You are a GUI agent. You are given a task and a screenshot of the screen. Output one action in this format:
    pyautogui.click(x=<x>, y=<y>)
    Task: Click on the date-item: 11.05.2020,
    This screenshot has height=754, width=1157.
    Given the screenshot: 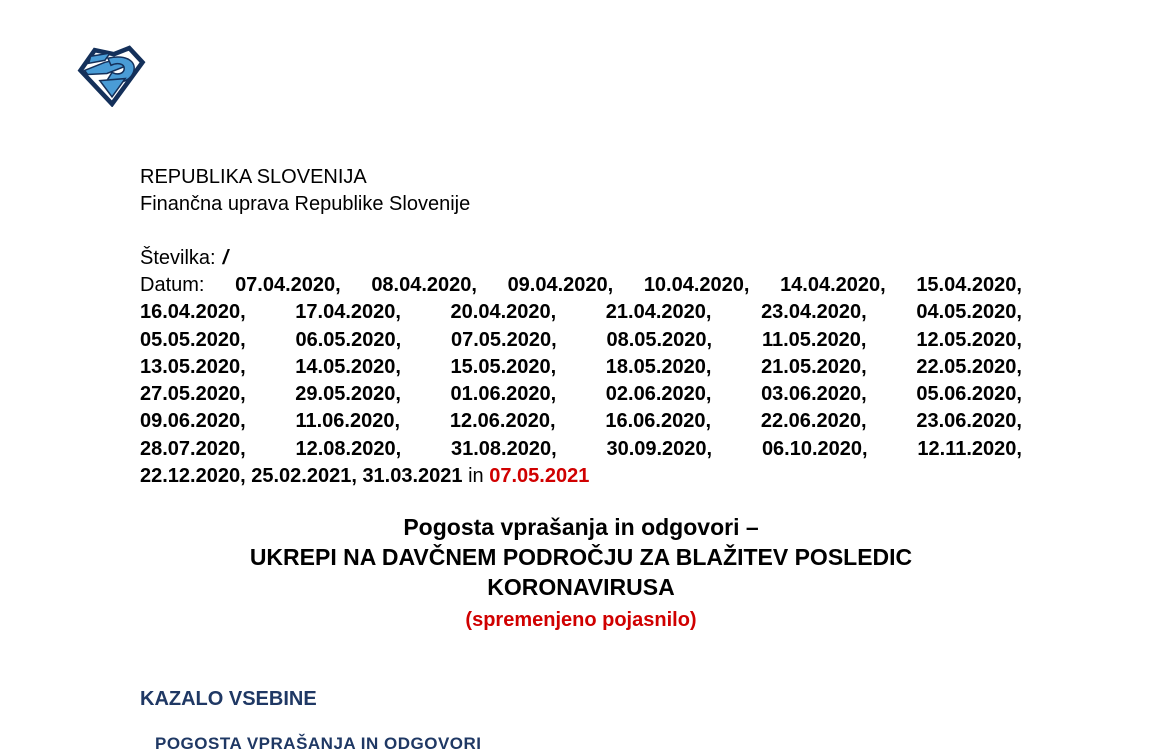 What is the action you would take?
    pyautogui.click(x=814, y=339)
    